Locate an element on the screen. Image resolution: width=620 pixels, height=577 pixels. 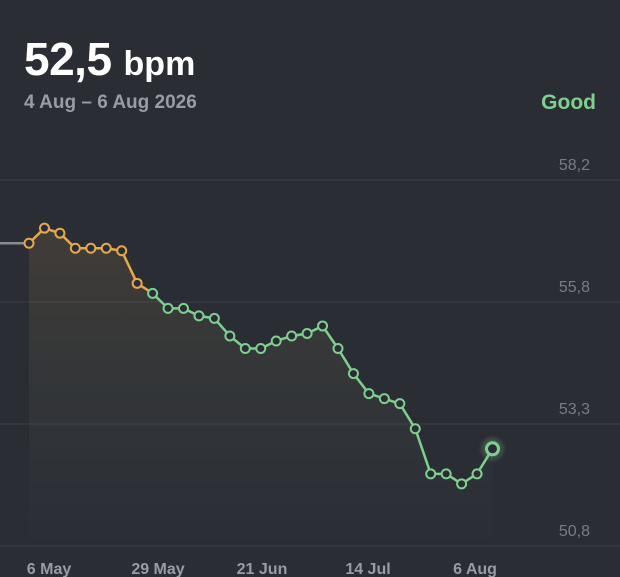
x-tick-label: 6 May is located at coordinates (49, 569).